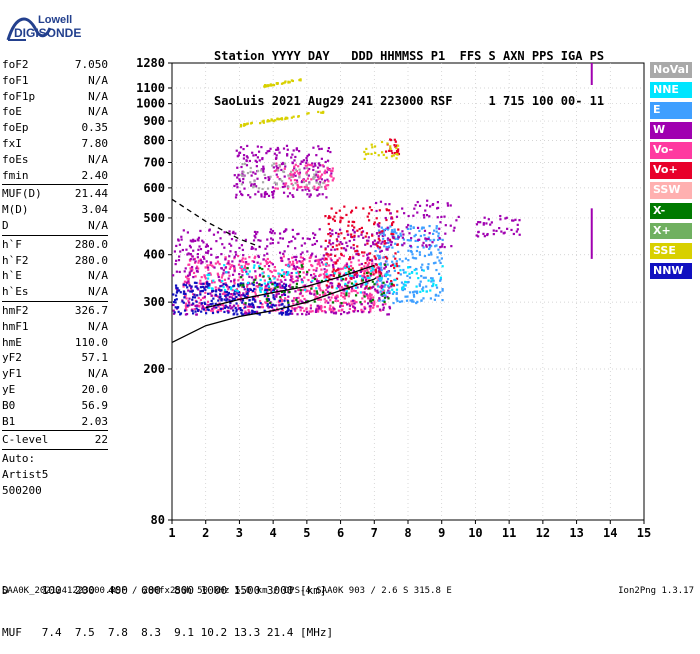 This screenshot has width=700, height=654. Describe the element at coordinates (273, 533) in the screenshot. I see `x-tick-label: 4` at that location.